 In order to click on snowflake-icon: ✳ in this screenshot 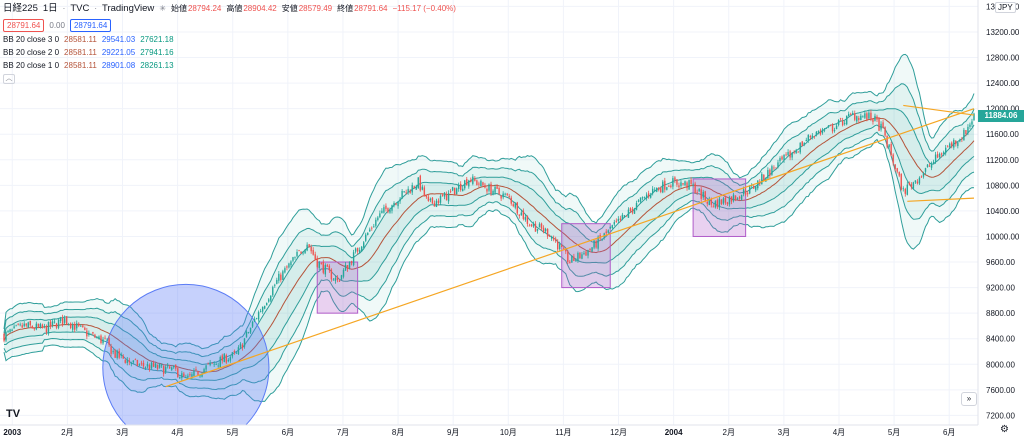, I will do `click(162, 8)`.